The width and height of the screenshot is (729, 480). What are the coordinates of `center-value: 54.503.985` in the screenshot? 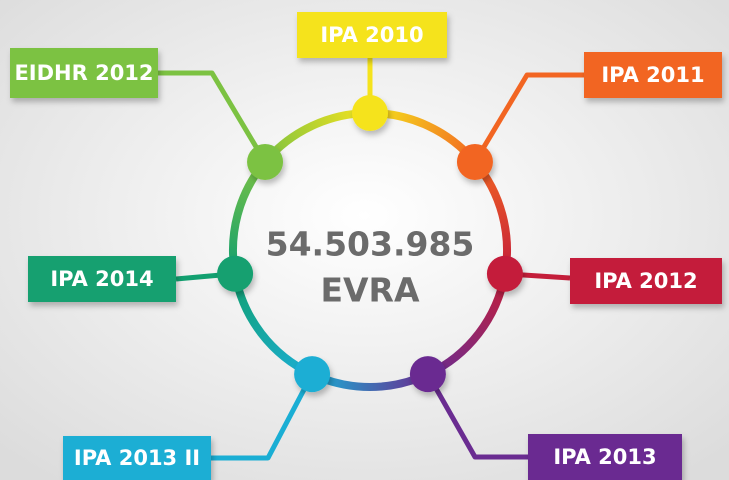 It's located at (370, 244).